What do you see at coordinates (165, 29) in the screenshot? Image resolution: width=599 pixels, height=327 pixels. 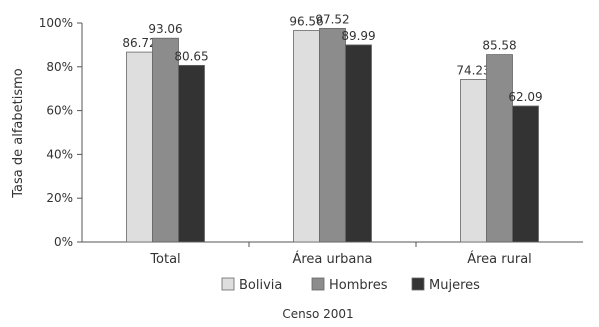 I see `value-label: 93.06` at bounding box center [165, 29].